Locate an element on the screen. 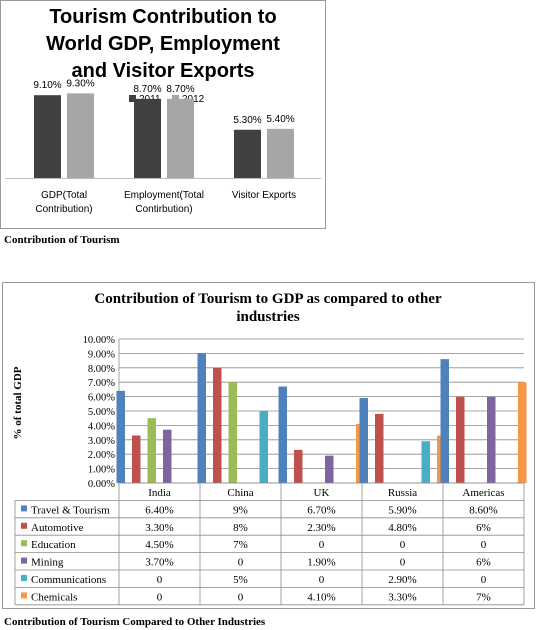  chart2-y-tick-label: 2.00% is located at coordinates (101, 455).